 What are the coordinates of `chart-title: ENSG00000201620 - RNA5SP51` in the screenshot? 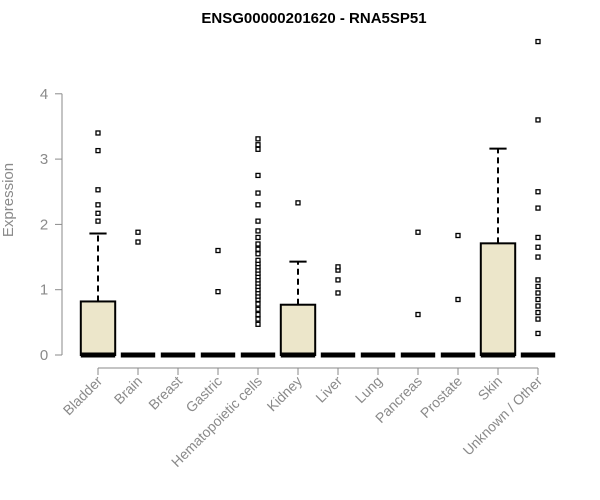 It's located at (313, 18).